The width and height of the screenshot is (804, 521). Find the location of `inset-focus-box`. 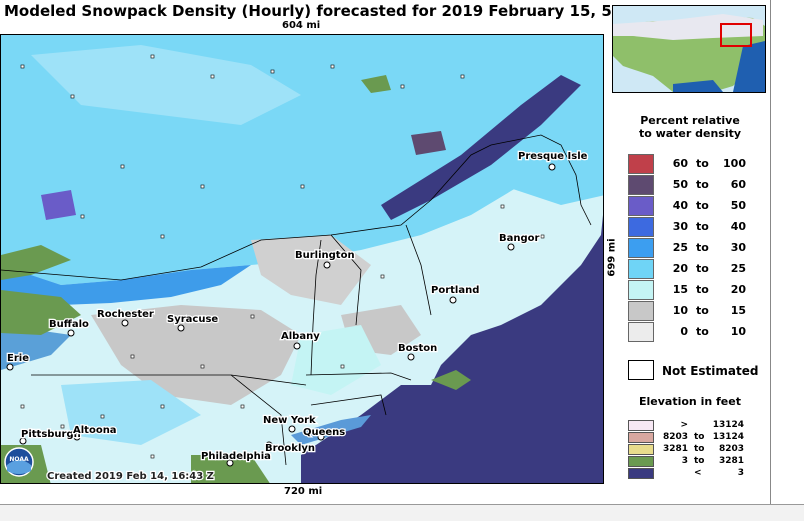

inset-focus-box is located at coordinates (736, 35).